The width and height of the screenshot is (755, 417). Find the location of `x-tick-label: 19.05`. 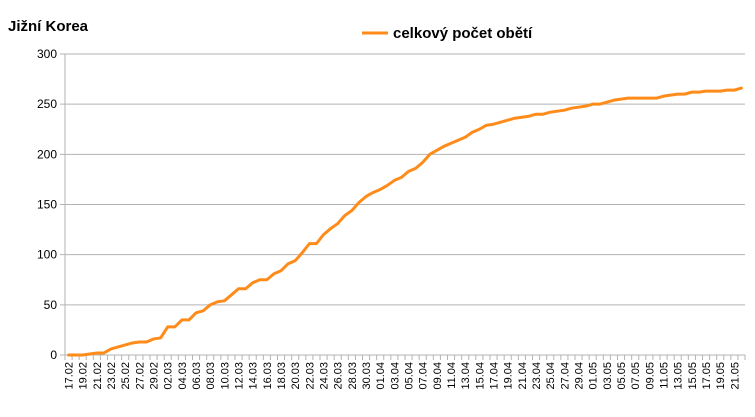

x-tick-label: 19.05 is located at coordinates (721, 376).